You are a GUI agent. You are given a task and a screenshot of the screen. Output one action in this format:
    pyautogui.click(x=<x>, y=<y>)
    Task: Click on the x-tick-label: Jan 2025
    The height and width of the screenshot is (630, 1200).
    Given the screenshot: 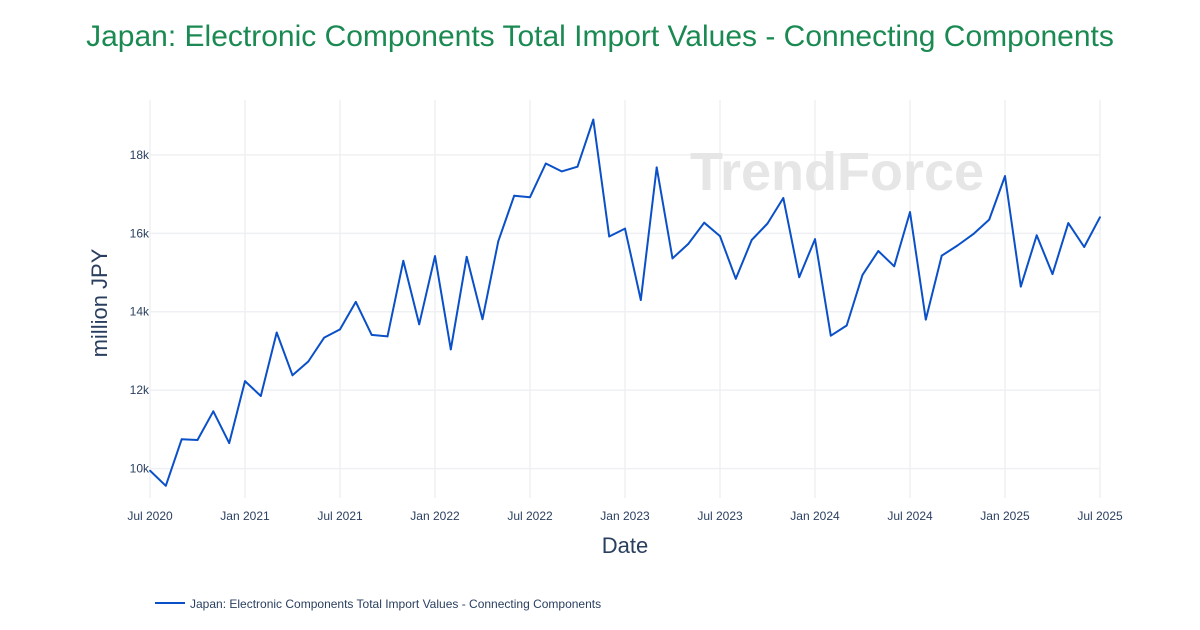 What is the action you would take?
    pyautogui.click(x=1005, y=516)
    